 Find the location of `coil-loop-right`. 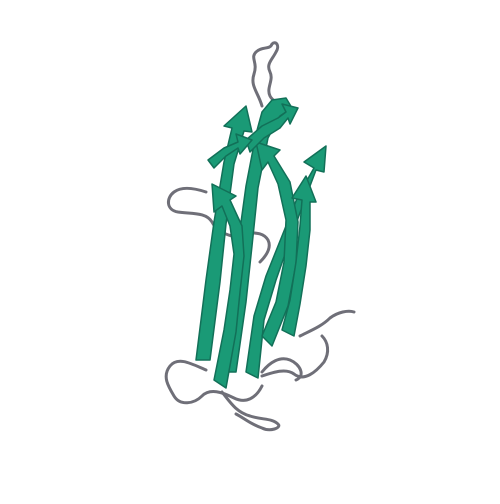

coil-loop-right is located at coordinates (327, 323).